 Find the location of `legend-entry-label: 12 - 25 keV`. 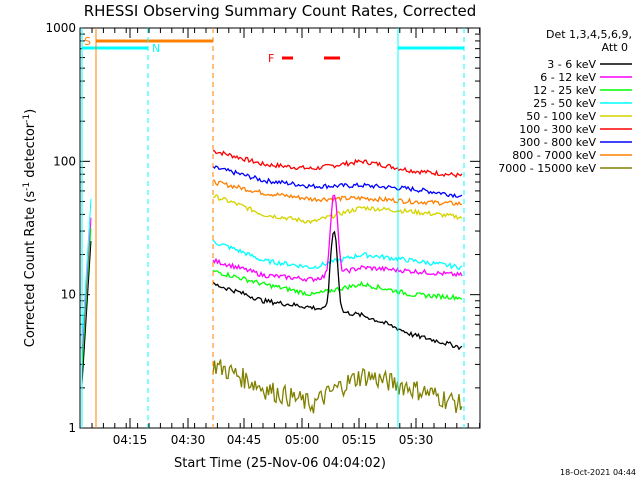

legend-entry-label: 12 - 25 keV is located at coordinates (564, 90).